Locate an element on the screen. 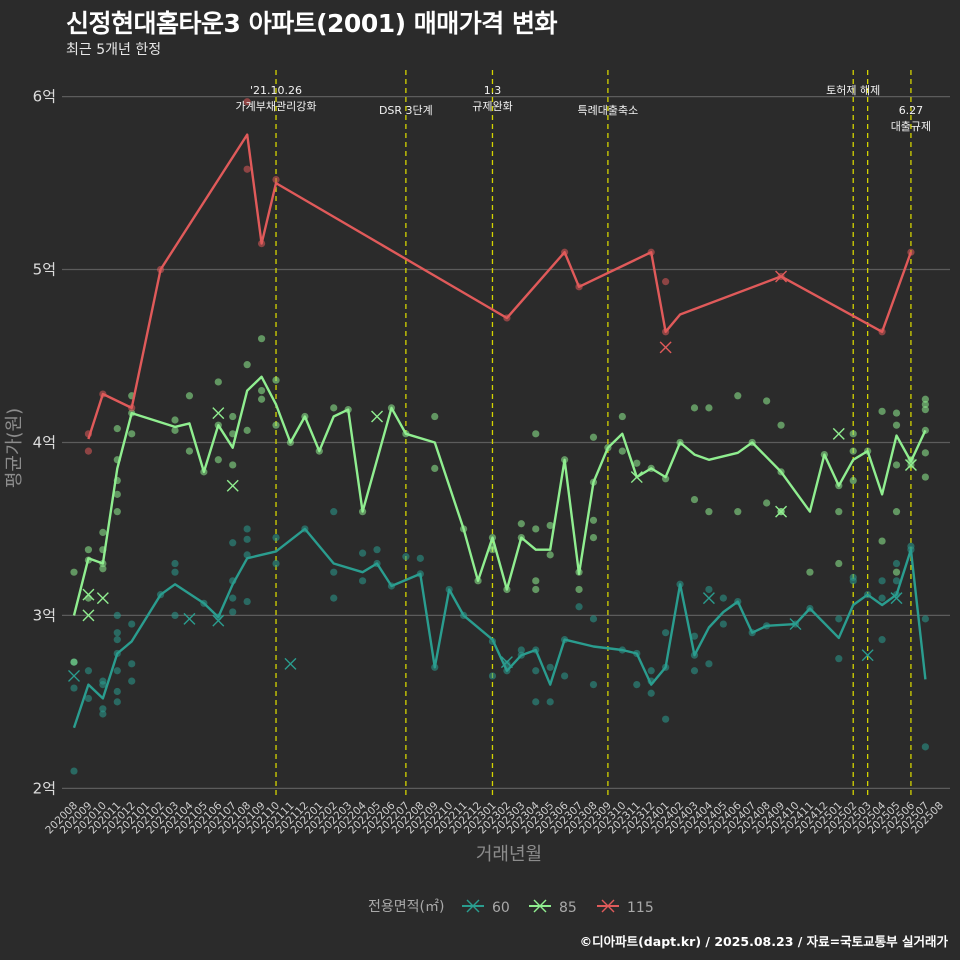 This screenshot has height=960, width=960. chart-subtitle: 최근 5개년 한정 is located at coordinates (114, 50).